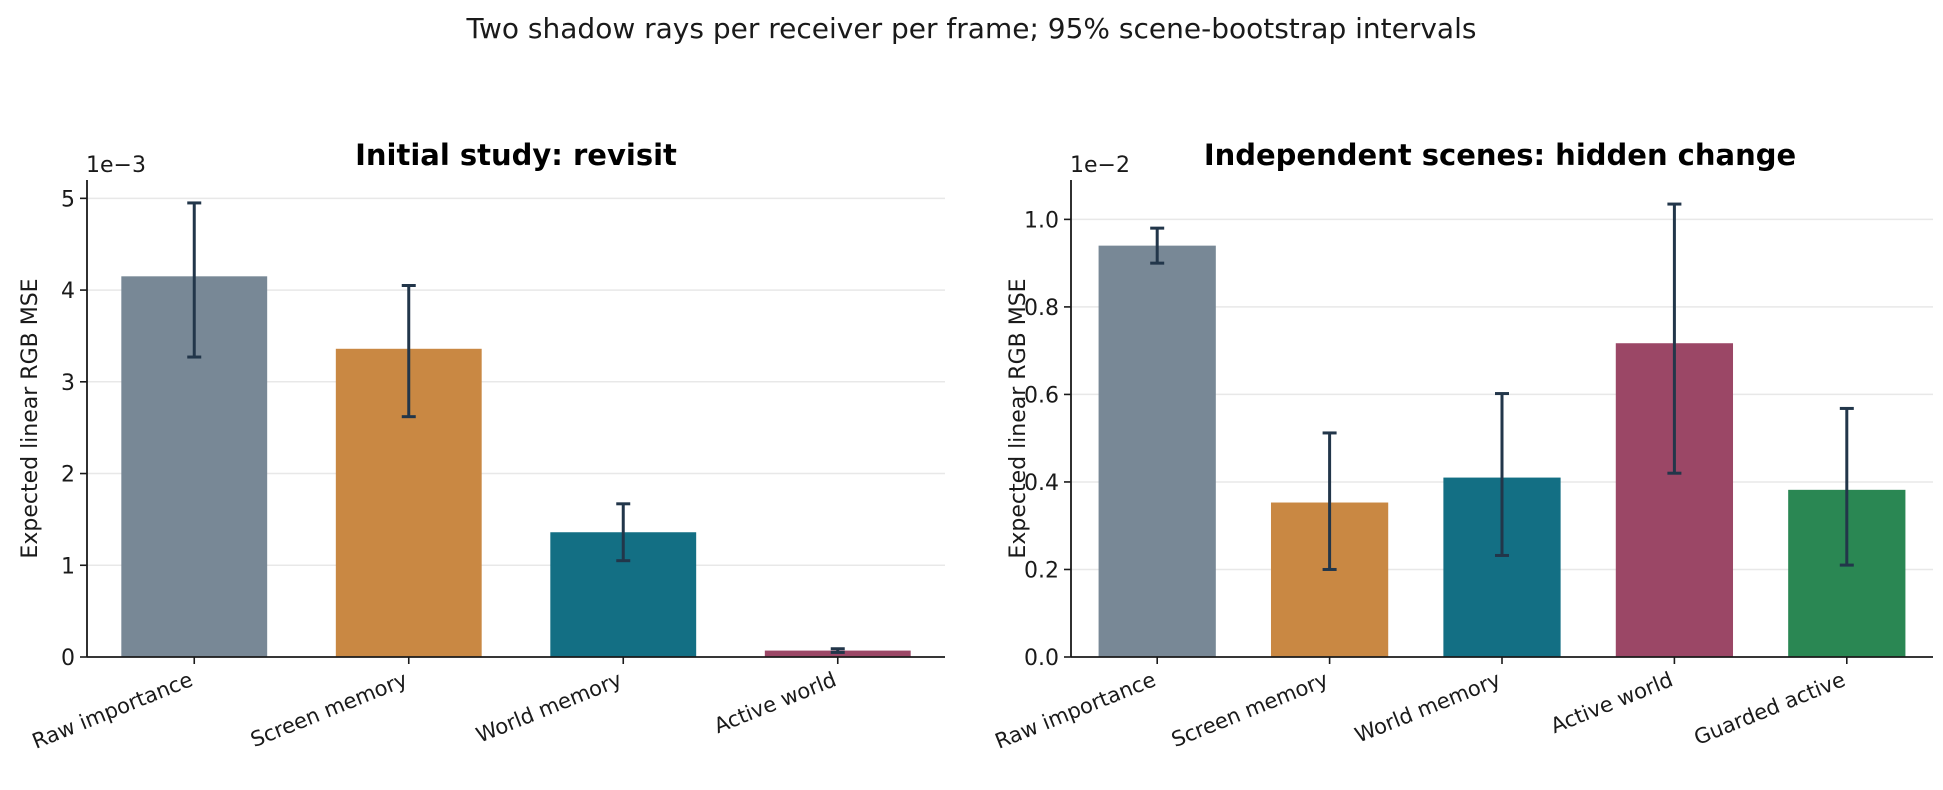 Image resolution: width=1943 pixels, height=790 pixels. Describe the element at coordinates (1041, 570) in the screenshot. I see `panel-2-y-tick-label: 0.2` at that location.